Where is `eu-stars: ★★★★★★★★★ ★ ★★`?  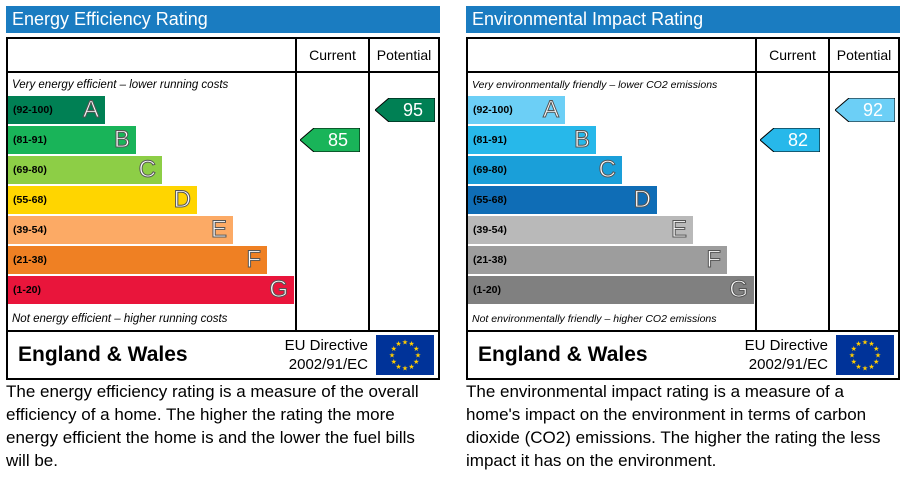
eu-stars: ★★★★★★★★★ ★ ★★ is located at coordinates (405, 356).